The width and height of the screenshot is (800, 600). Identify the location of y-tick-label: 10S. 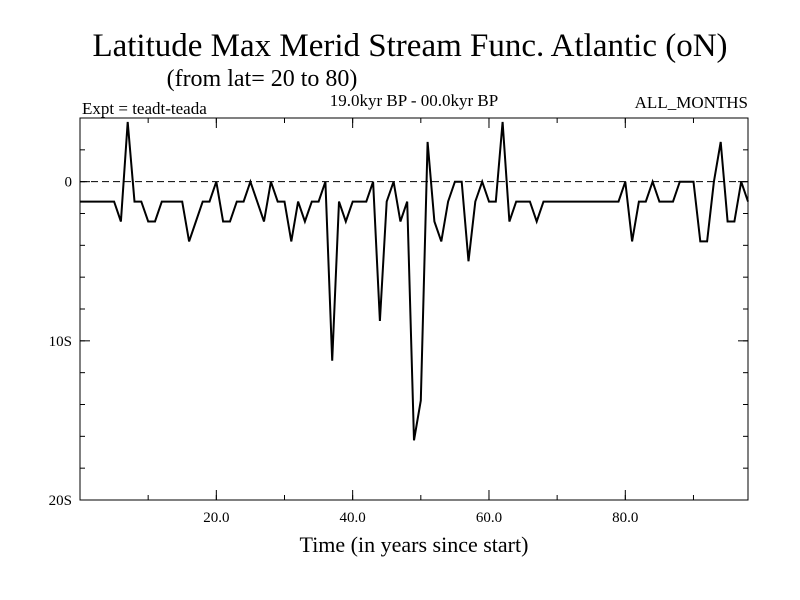
(60, 342).